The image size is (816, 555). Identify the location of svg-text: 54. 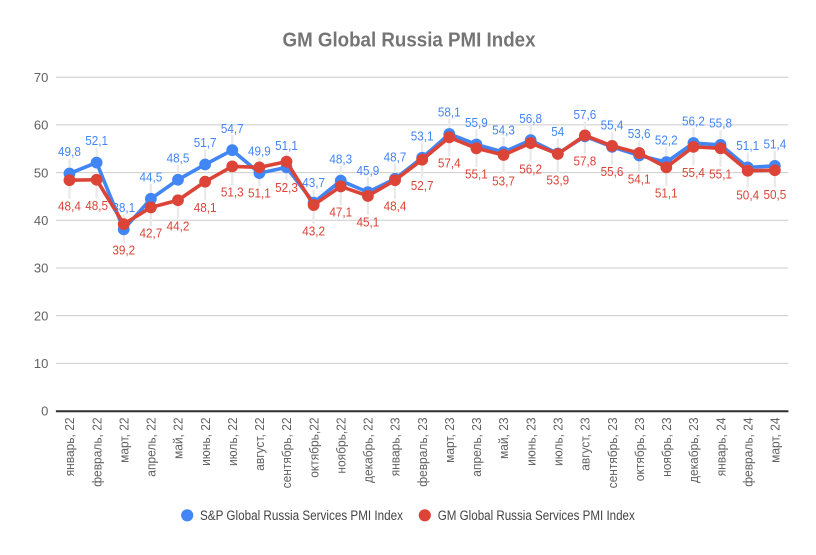
(557, 131).